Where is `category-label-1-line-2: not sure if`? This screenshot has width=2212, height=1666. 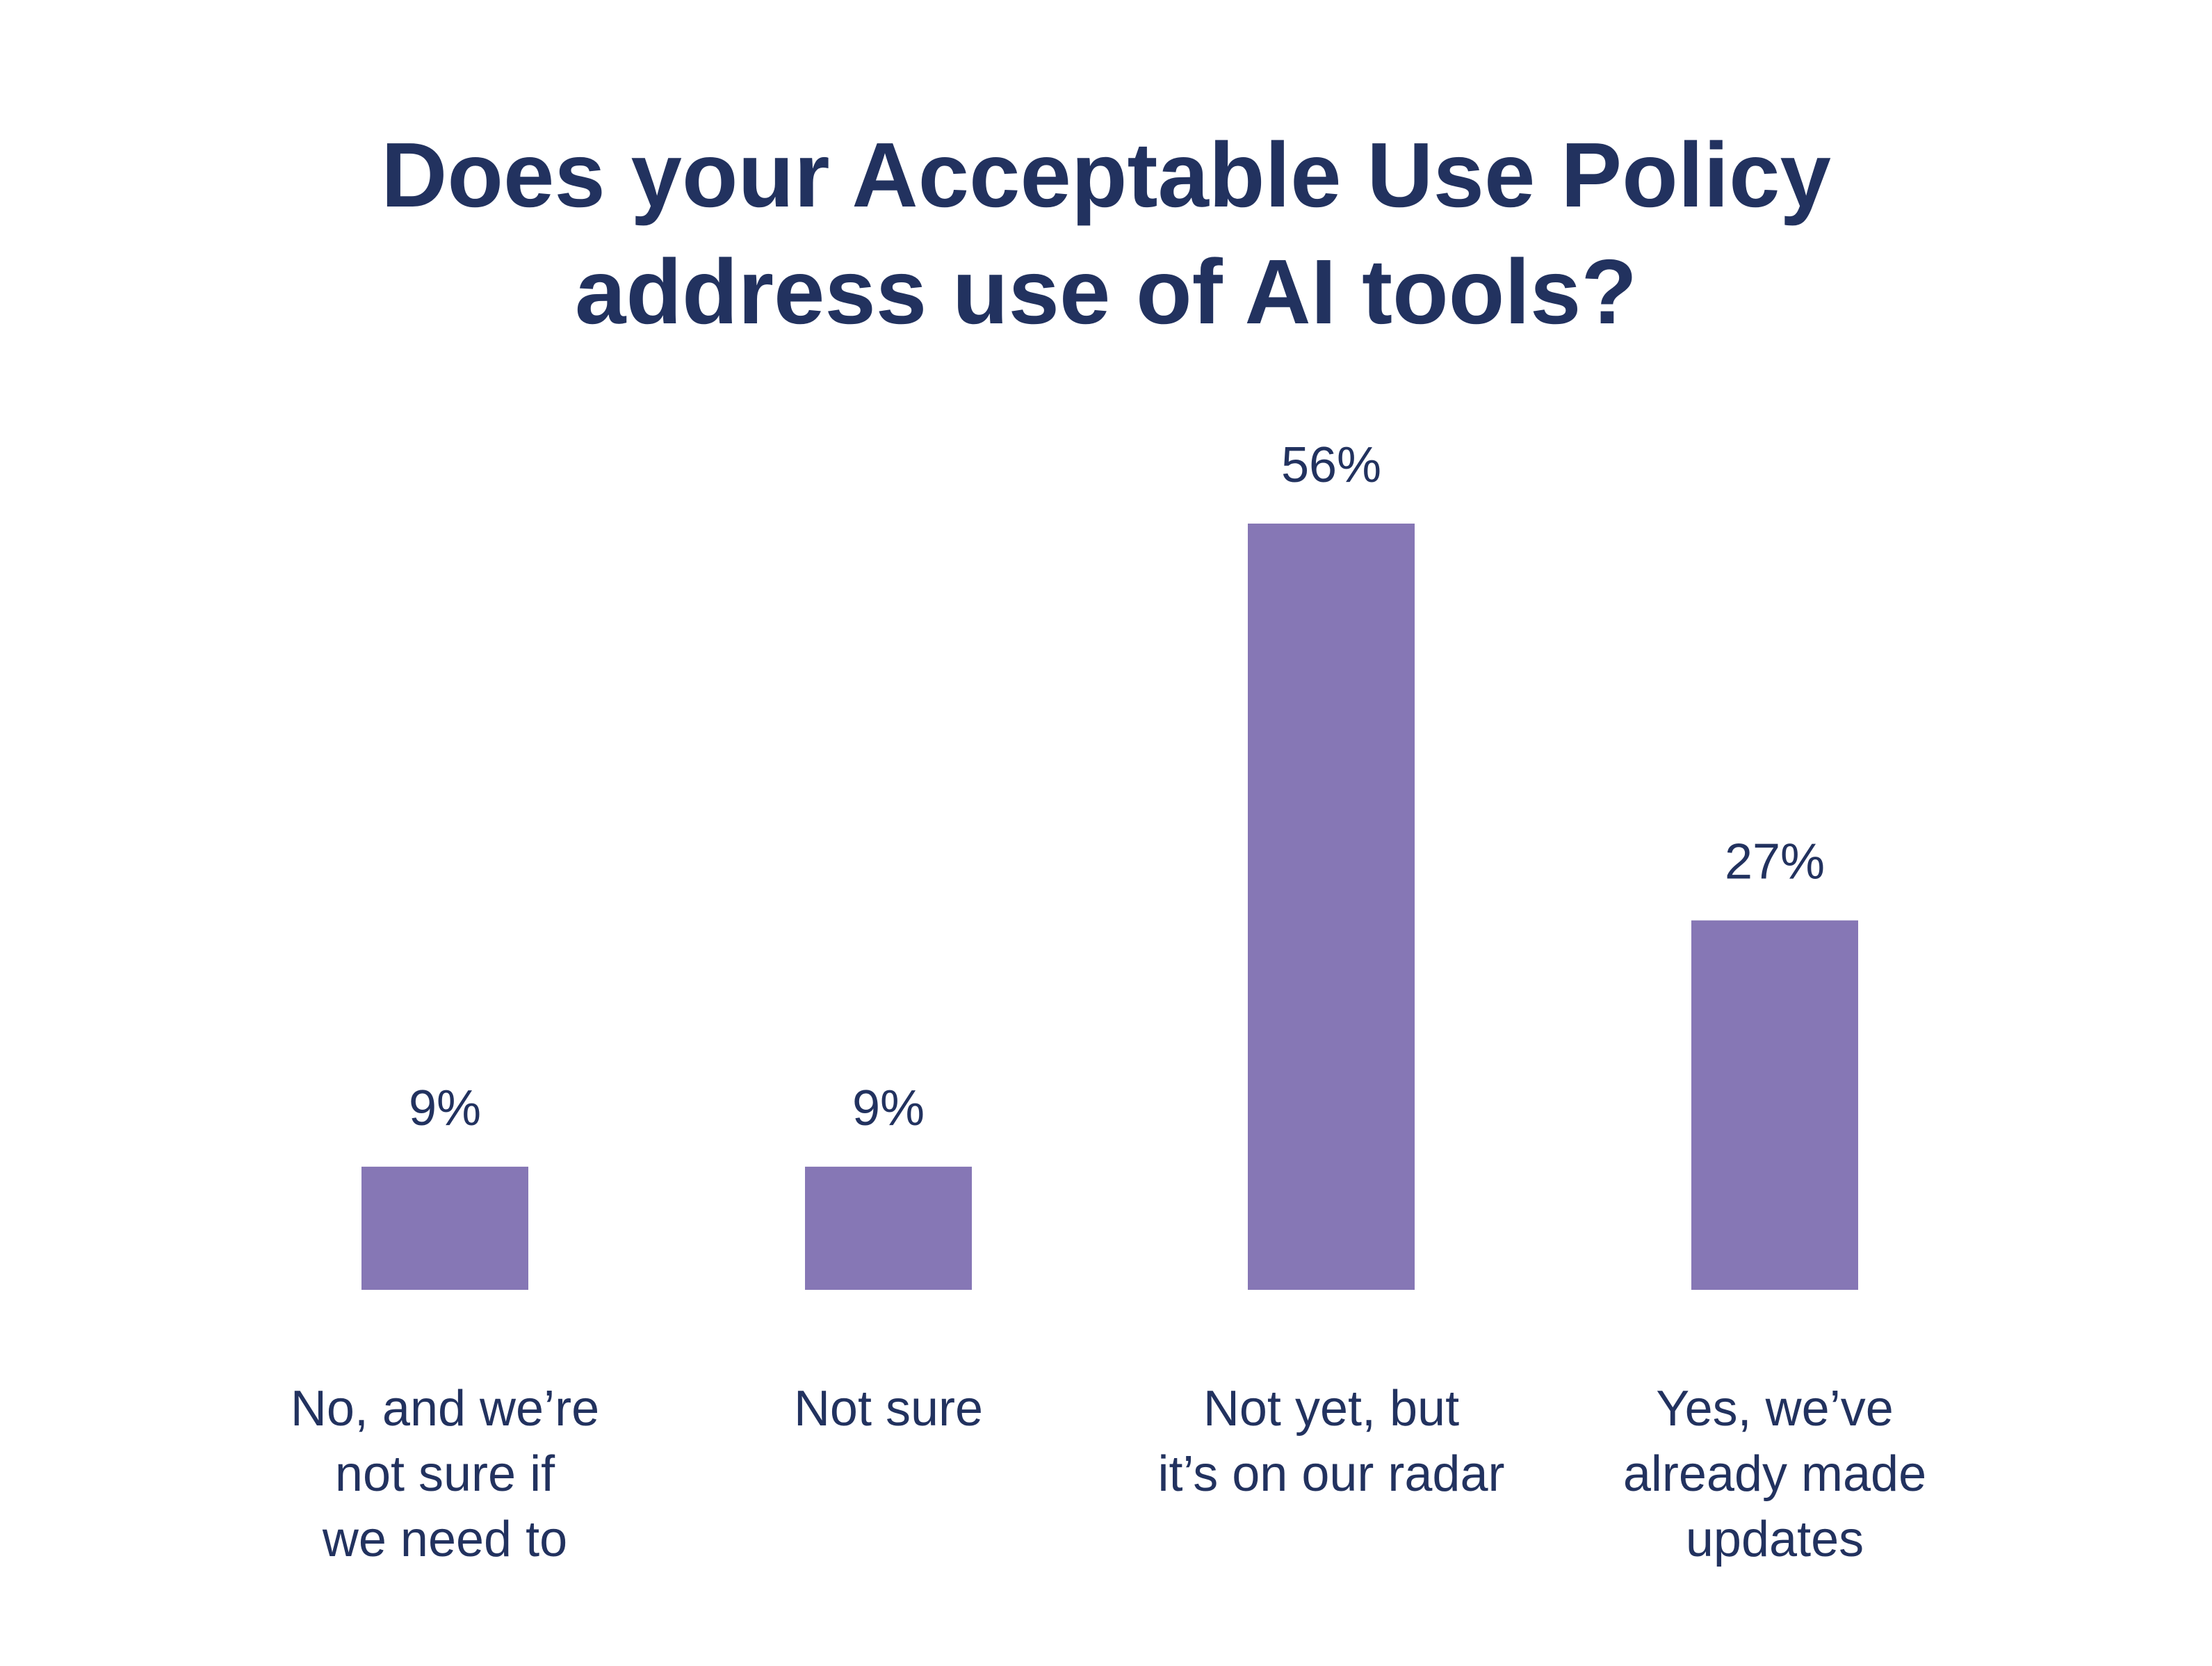 category-label-1-line-2: not sure if is located at coordinates (445, 1474).